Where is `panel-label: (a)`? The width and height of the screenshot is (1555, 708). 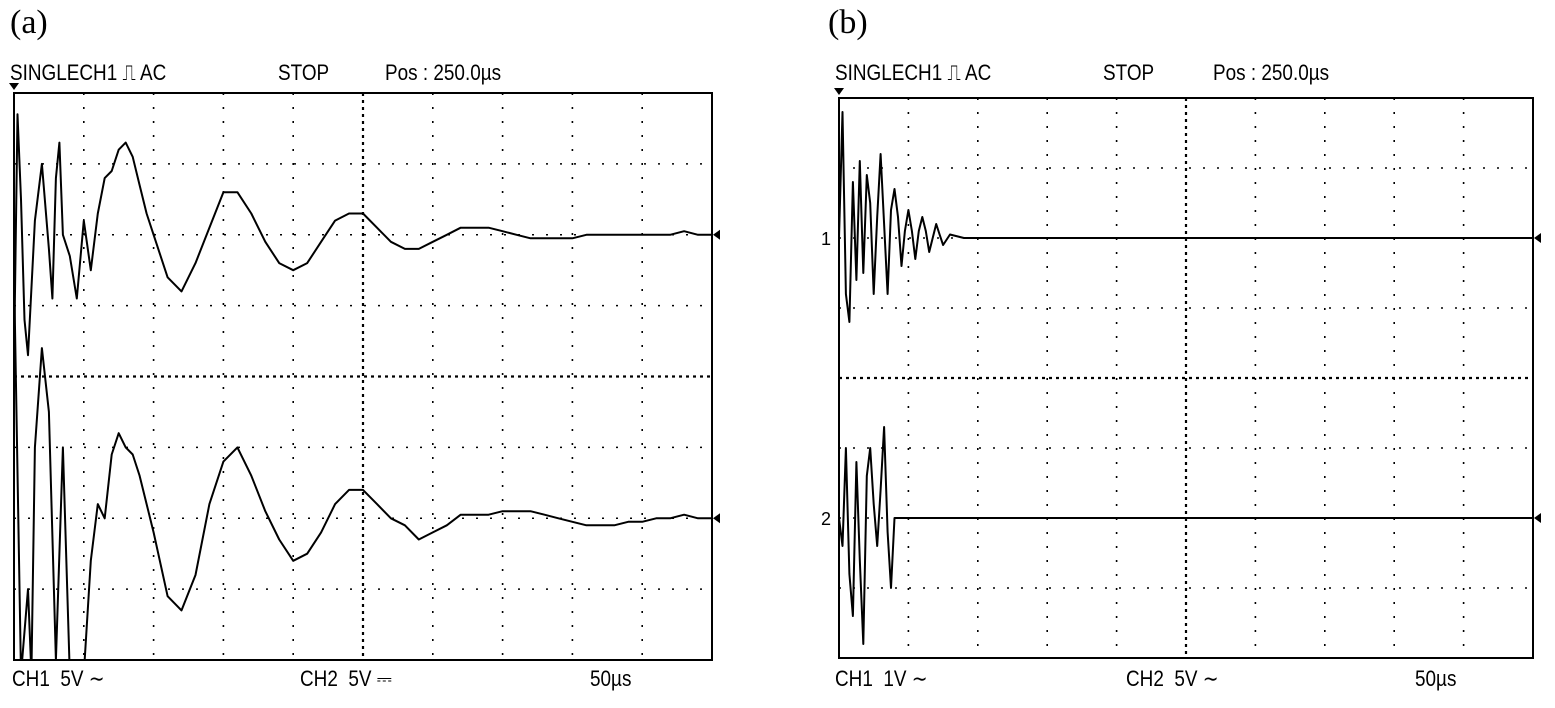
panel-label: (a) is located at coordinates (29, 22).